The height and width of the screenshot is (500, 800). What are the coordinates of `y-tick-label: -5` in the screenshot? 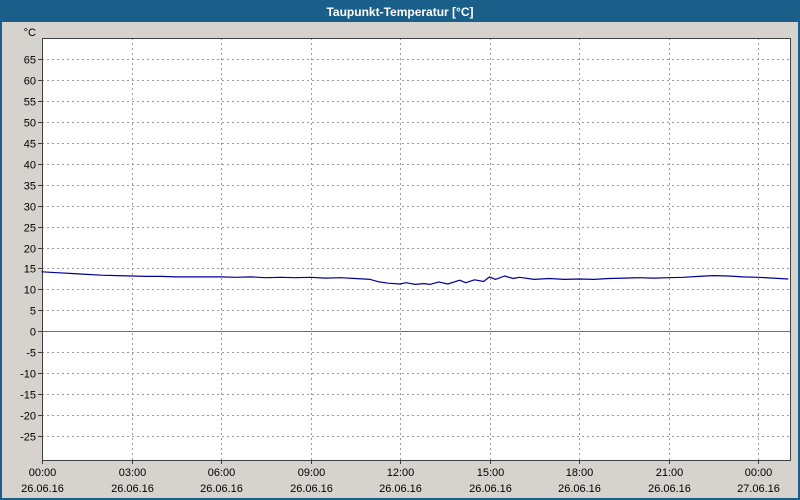 It's located at (31, 354).